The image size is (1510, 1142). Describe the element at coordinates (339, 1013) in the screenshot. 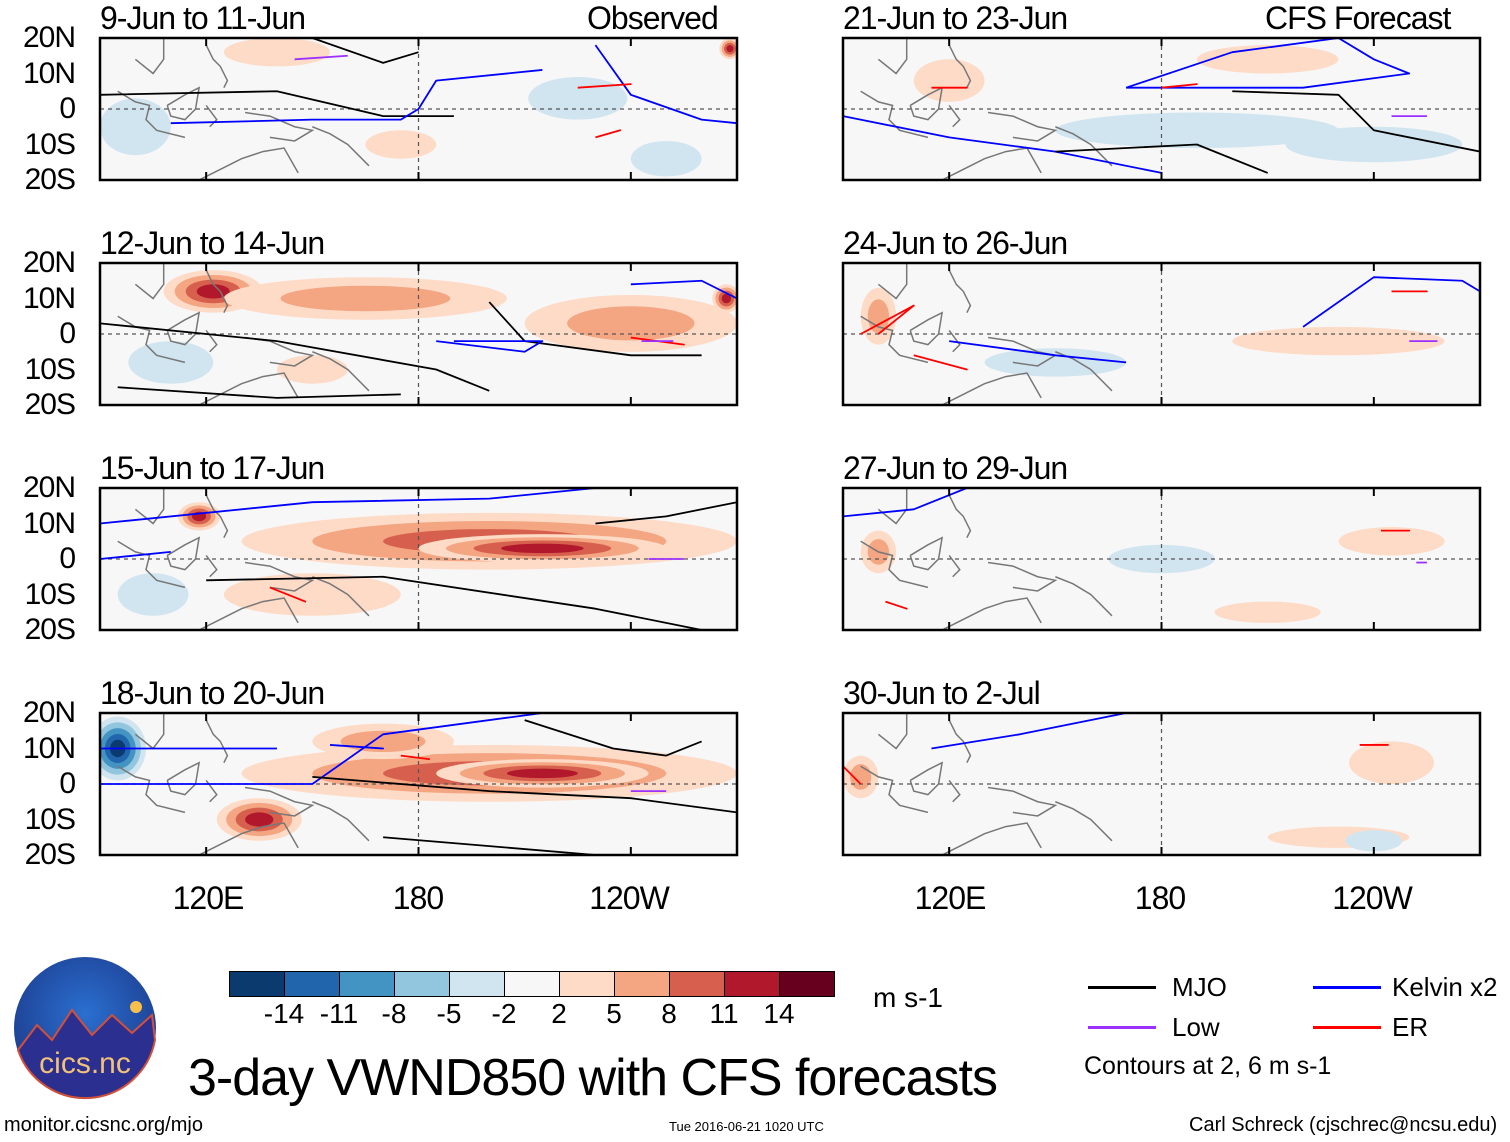

I see `colorbar-label: -11` at that location.